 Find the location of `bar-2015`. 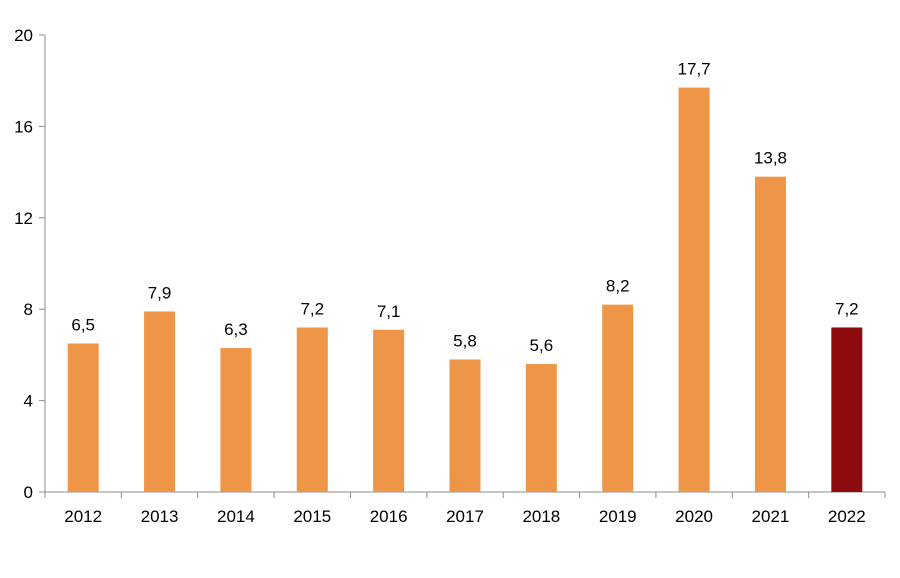

bar-2015 is located at coordinates (312, 409).